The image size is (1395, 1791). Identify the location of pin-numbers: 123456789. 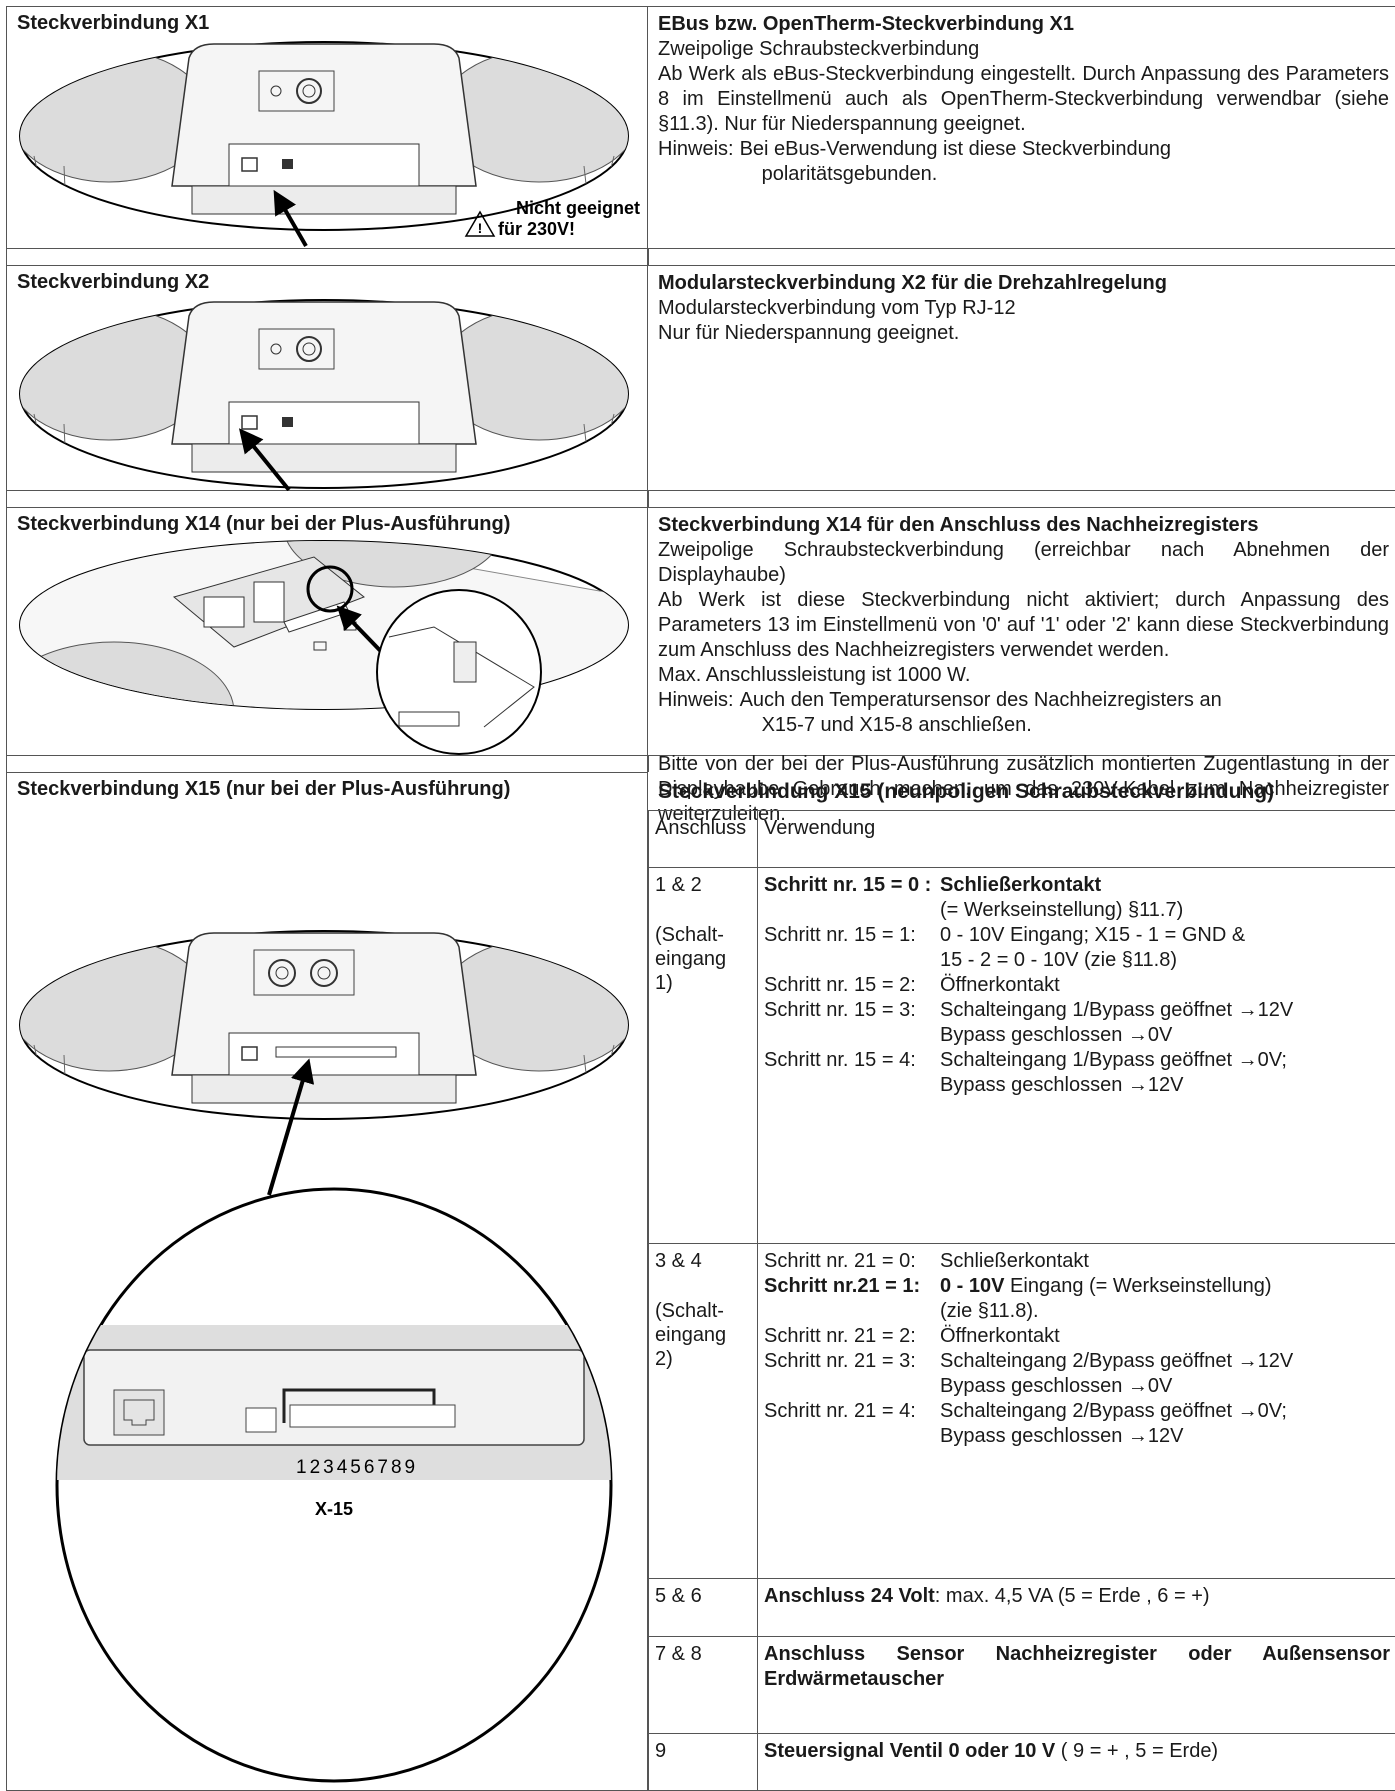
(357, 1467).